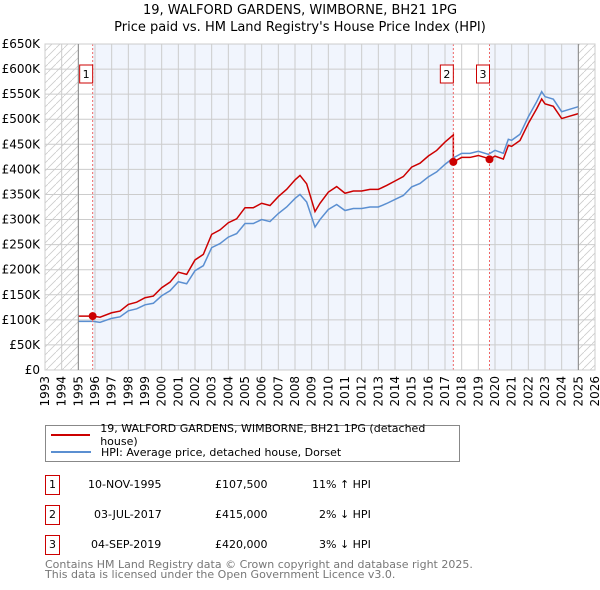 This screenshot has height=590, width=600. What do you see at coordinates (52, 545) in the screenshot?
I see `sale-marker: 3` at bounding box center [52, 545].